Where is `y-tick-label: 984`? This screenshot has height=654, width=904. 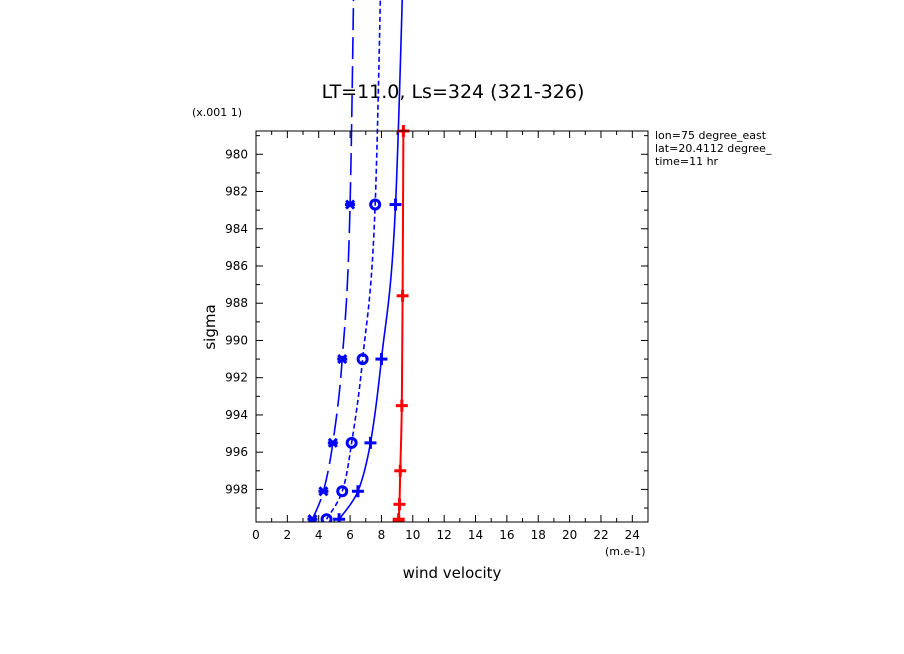
y-tick-label: 984 is located at coordinates (236, 229).